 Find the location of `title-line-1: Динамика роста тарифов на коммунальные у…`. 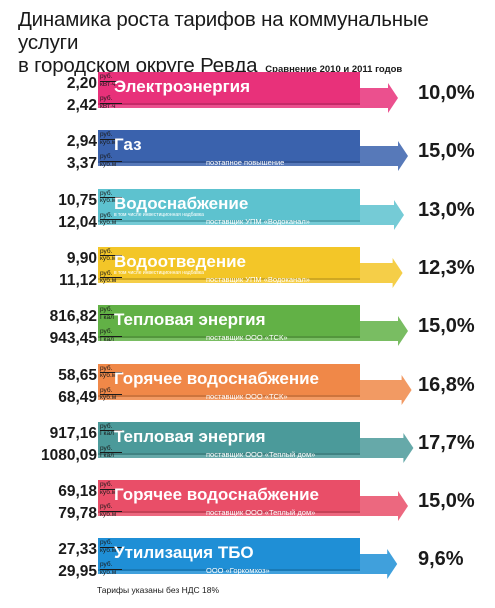

title-line-1: Динамика роста тарифов на коммунальные у… is located at coordinates (223, 31).